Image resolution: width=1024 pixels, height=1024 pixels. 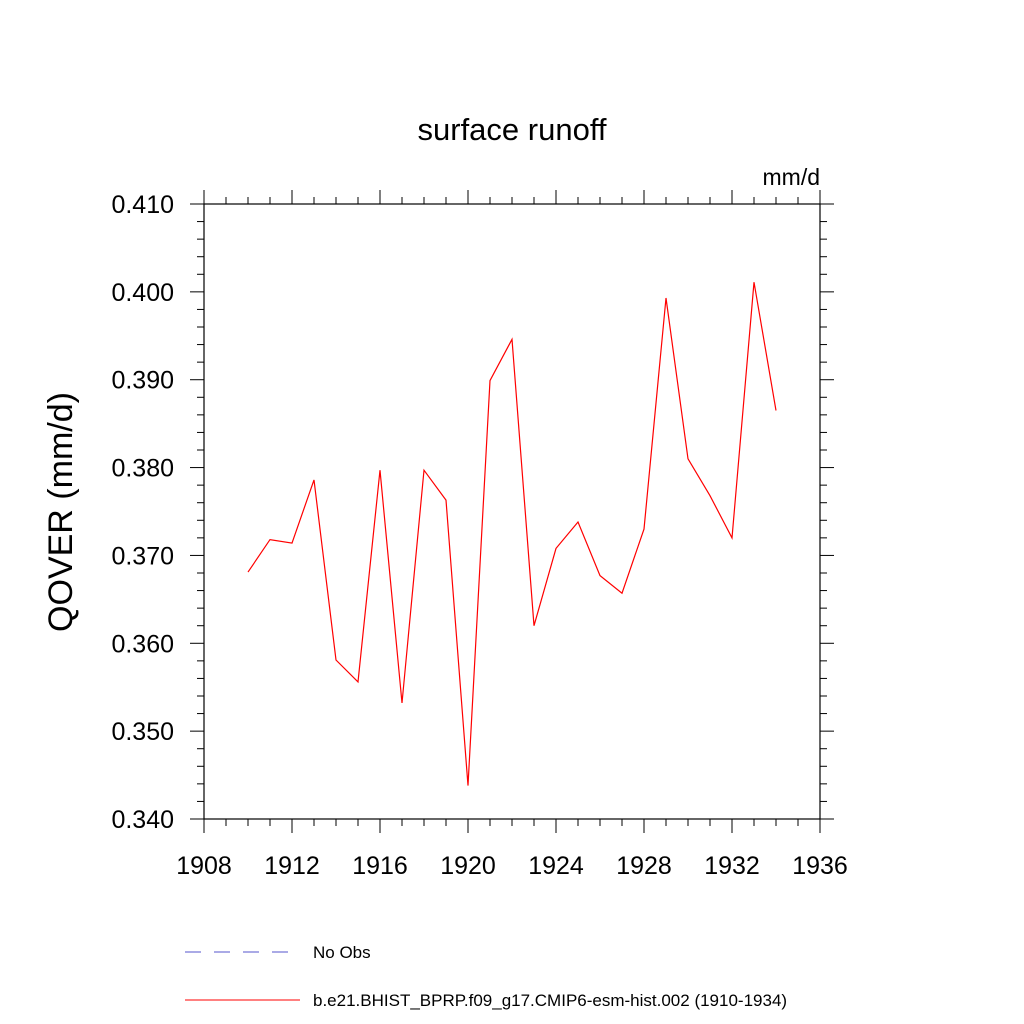 I want to click on y-tick-label: 0.380, so click(x=142, y=469).